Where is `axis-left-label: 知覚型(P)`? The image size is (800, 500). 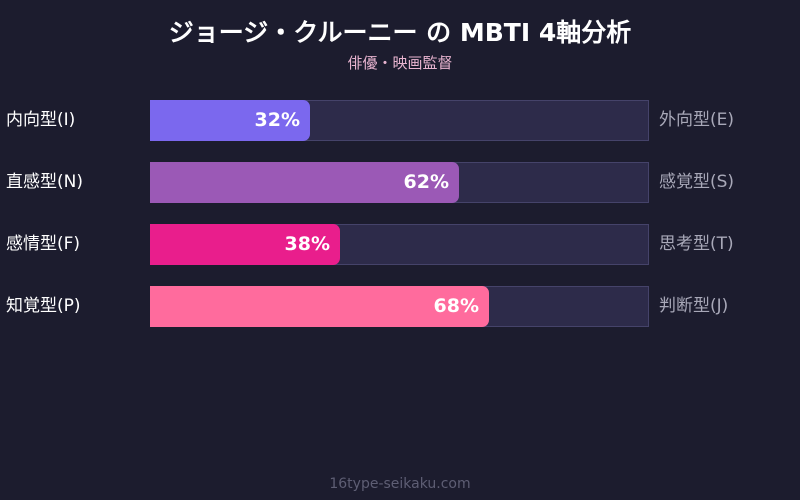
axis-left-label: 知覚型(P) is located at coordinates (43, 306).